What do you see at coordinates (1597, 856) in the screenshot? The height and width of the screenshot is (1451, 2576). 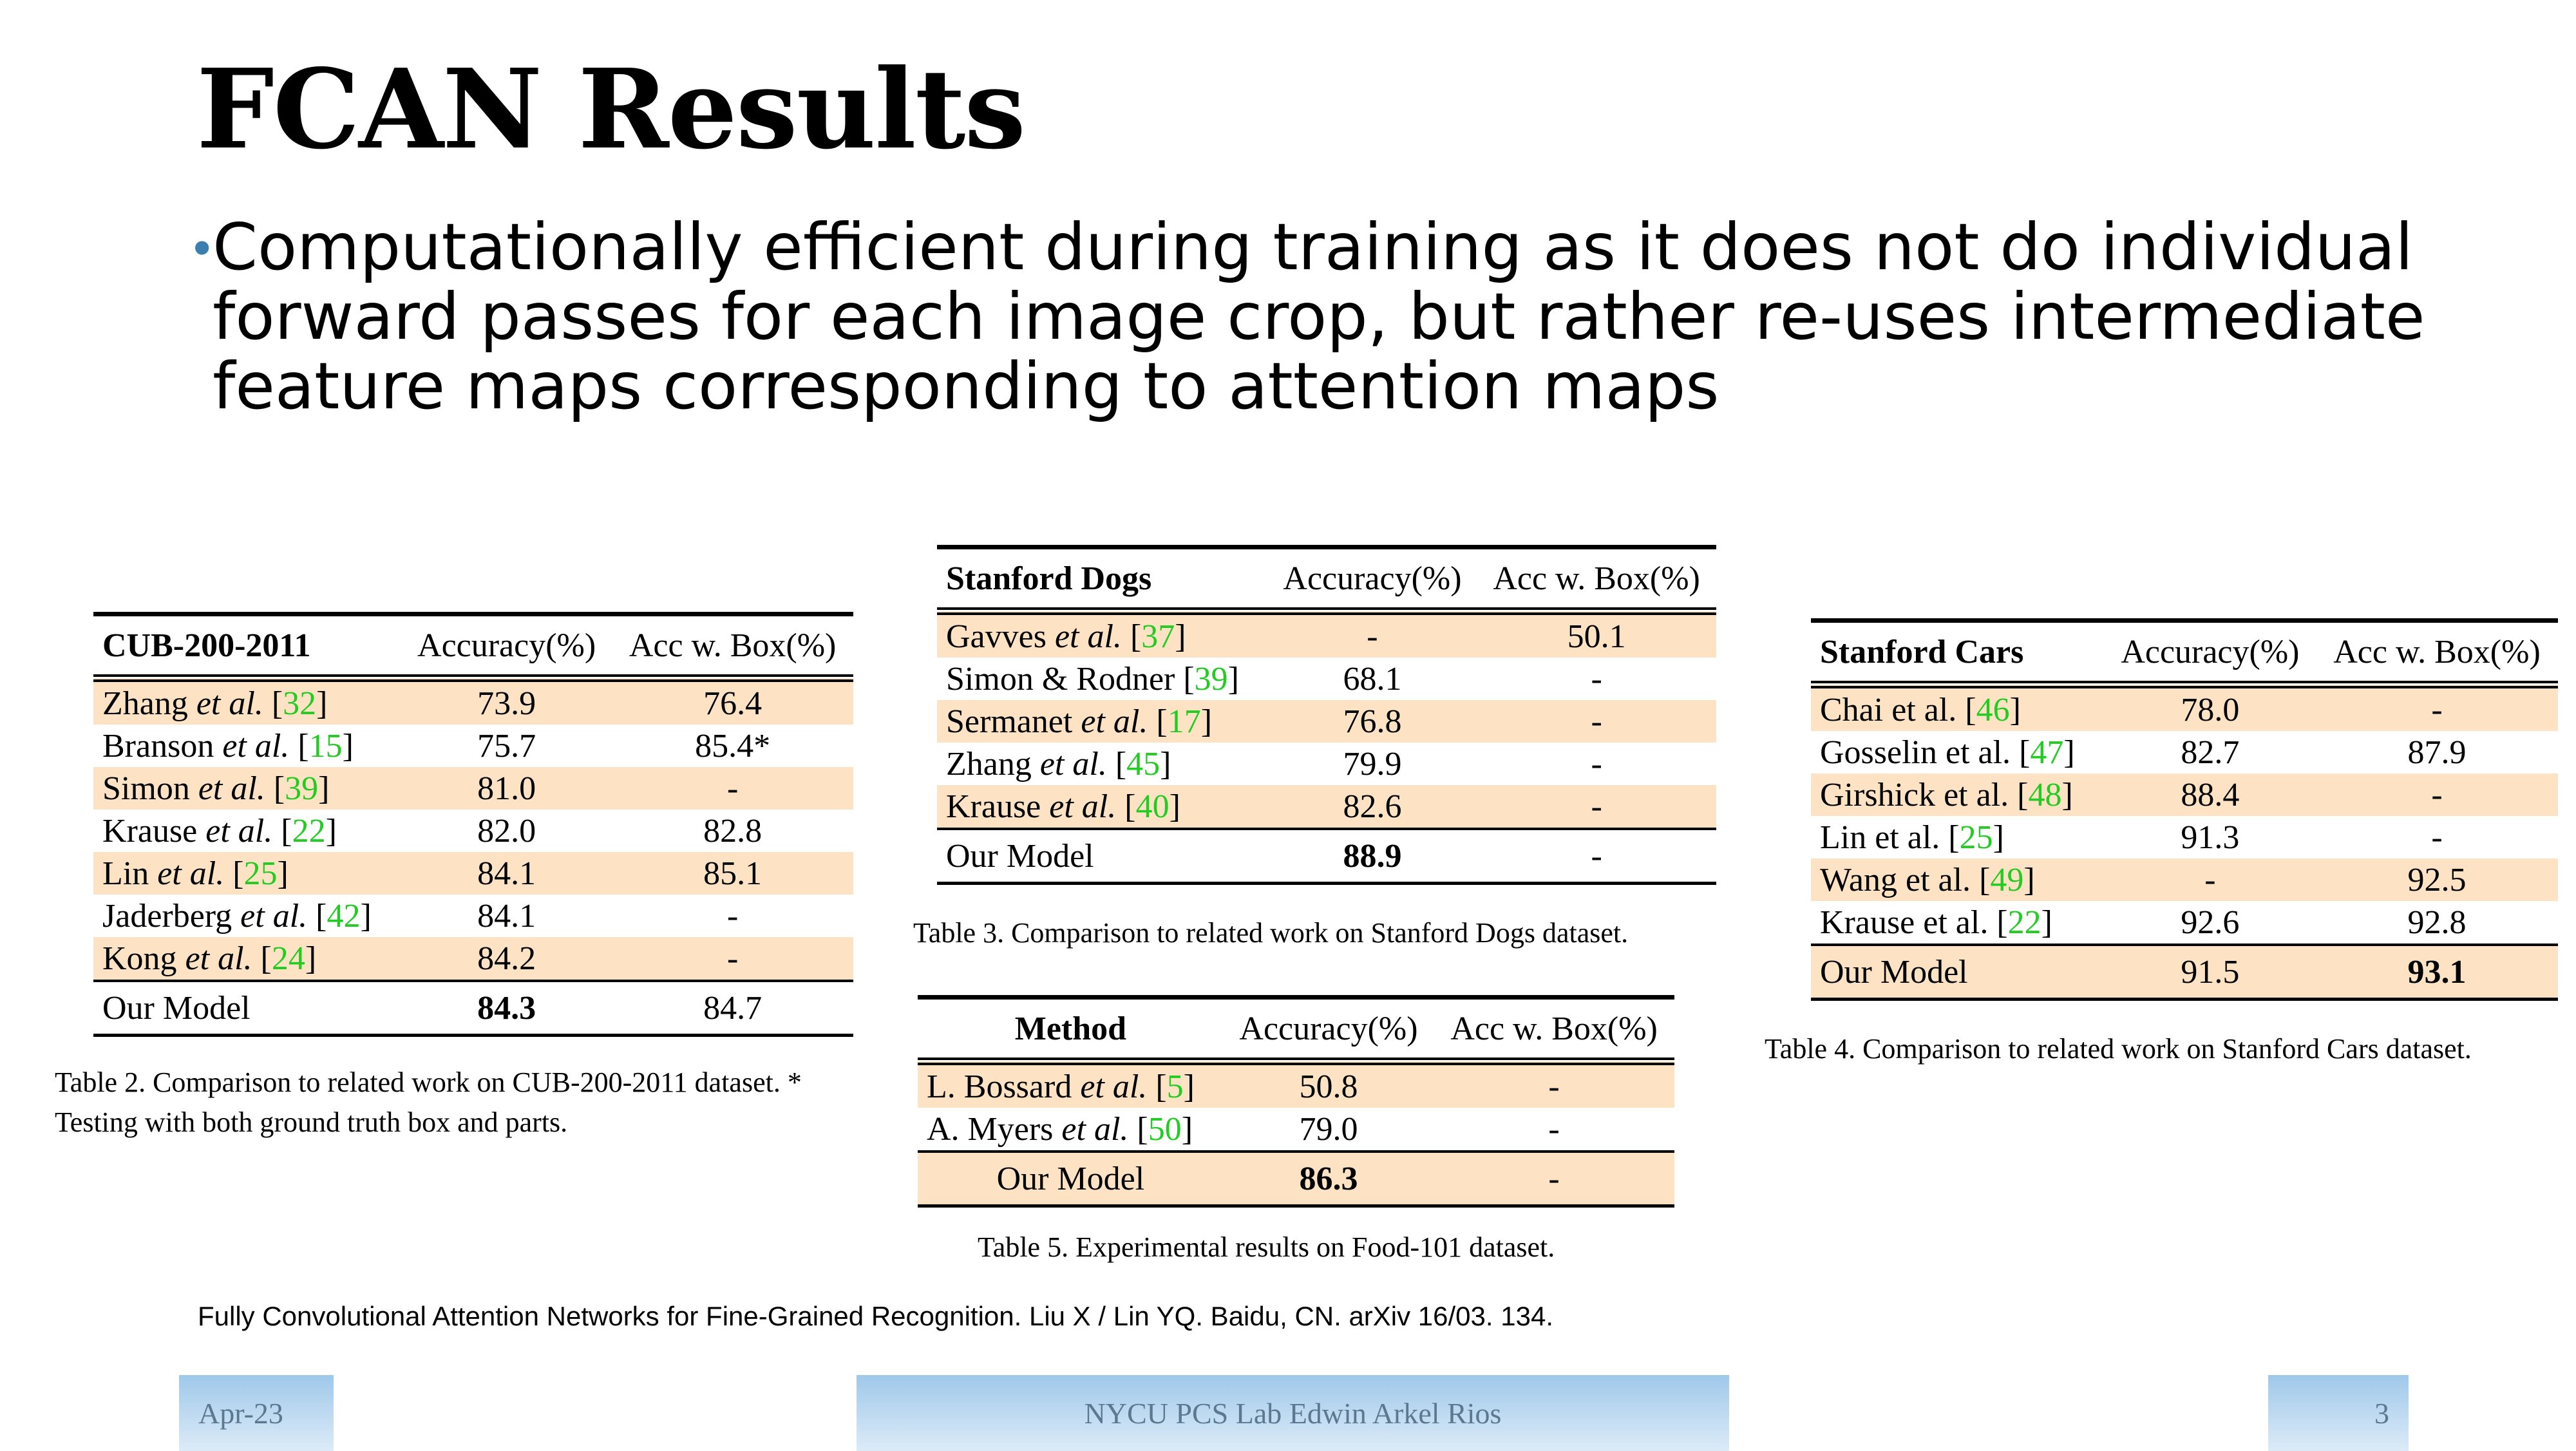 I see `our-model-acc-box: -` at bounding box center [1597, 856].